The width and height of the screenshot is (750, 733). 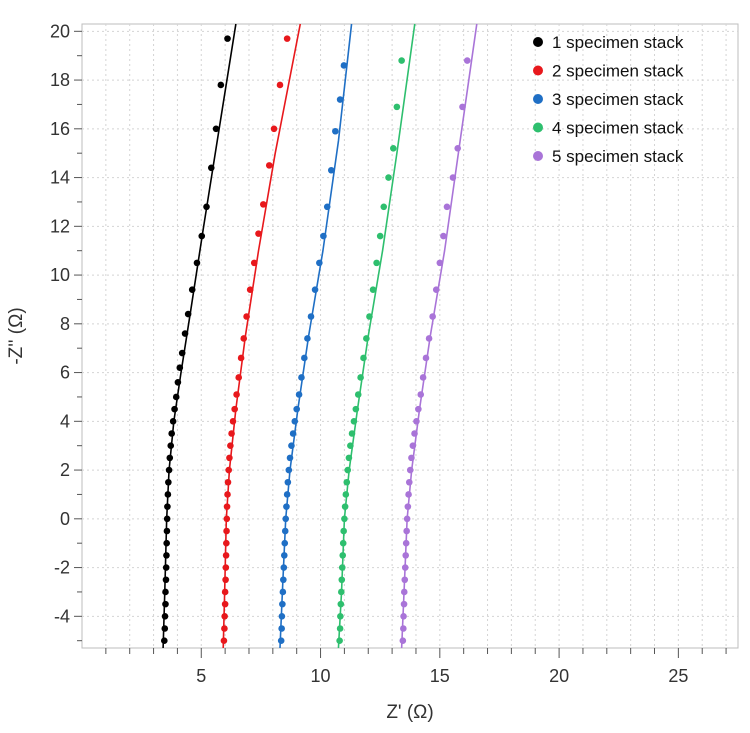 I want to click on x-tick-label: 20, so click(x=559, y=676).